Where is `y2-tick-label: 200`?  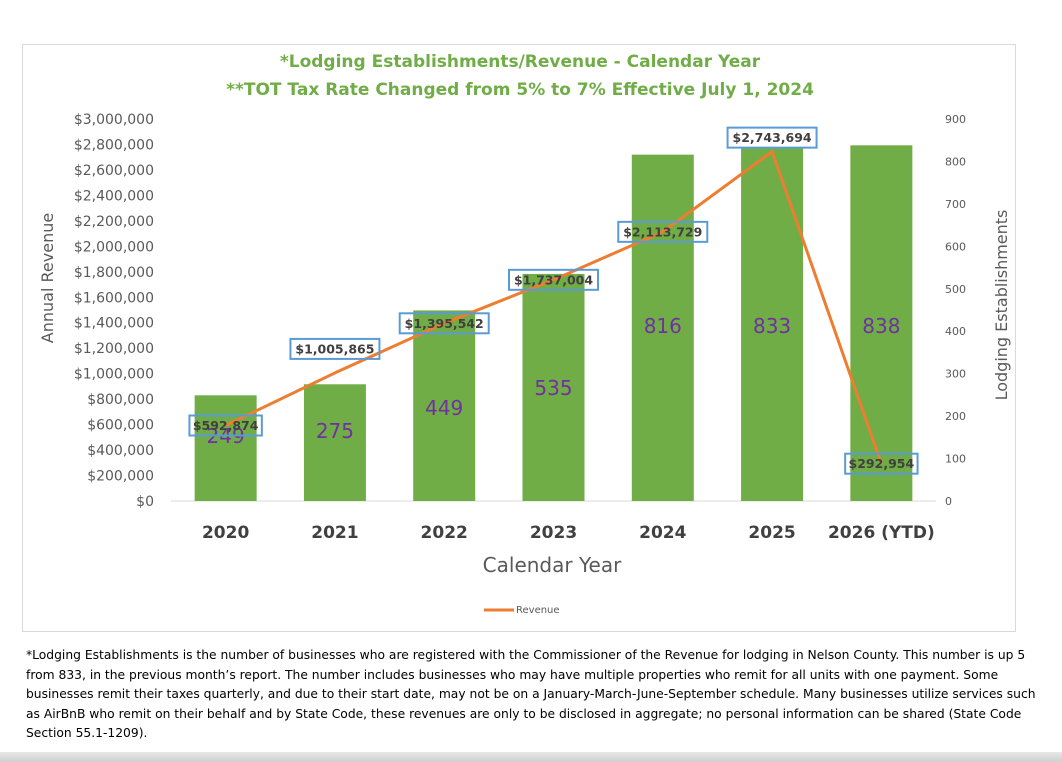 y2-tick-label: 200 is located at coordinates (955, 416).